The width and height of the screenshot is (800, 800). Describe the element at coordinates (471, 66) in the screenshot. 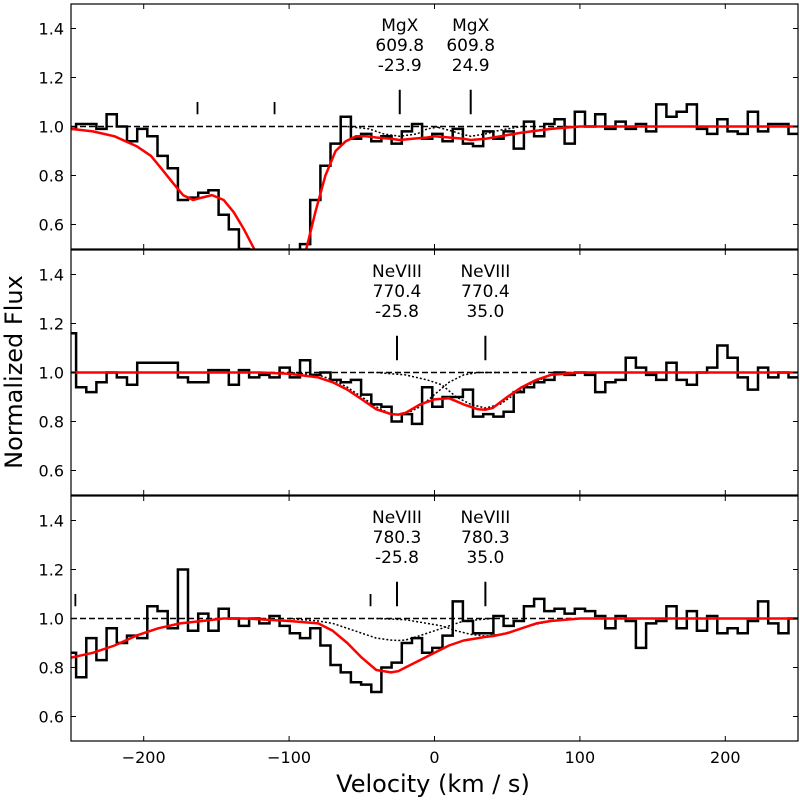

I see `component-label: 24.9` at that location.